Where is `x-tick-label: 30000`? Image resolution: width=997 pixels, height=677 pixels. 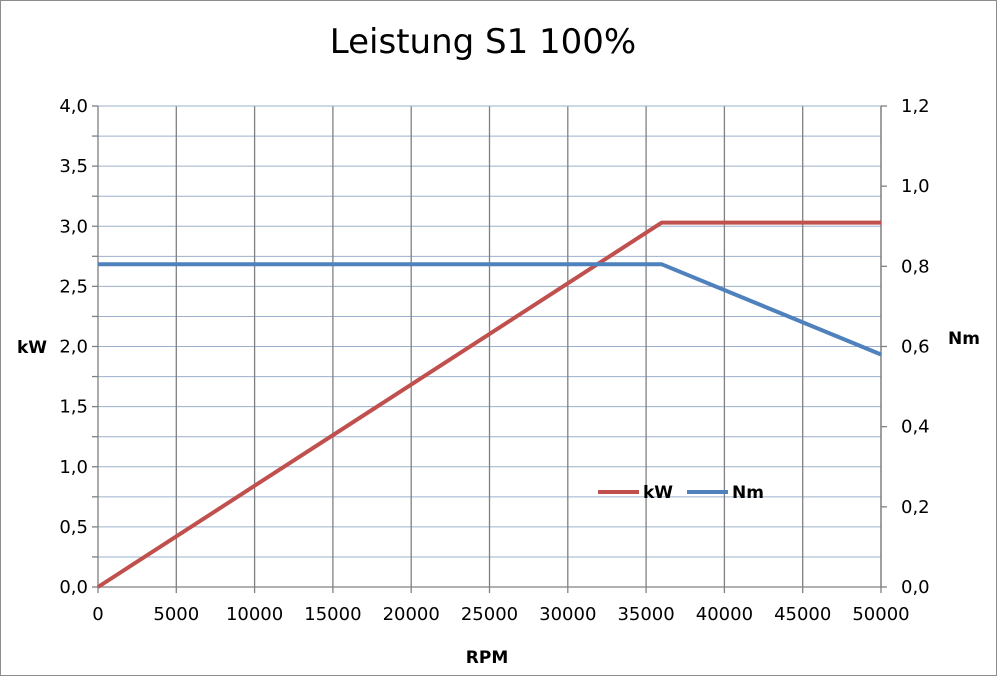
x-tick-label: 30000 is located at coordinates (567, 614).